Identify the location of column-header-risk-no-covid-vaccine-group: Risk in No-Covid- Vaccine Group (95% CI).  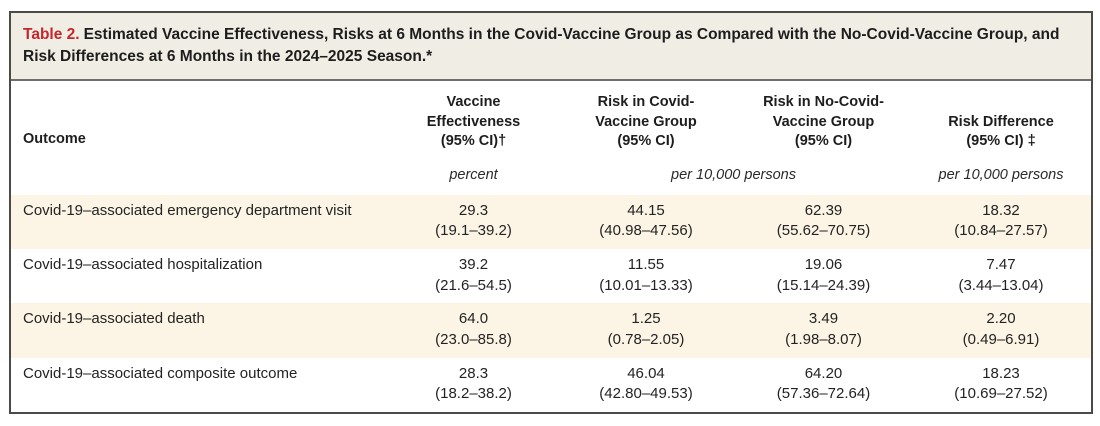
(823, 121).